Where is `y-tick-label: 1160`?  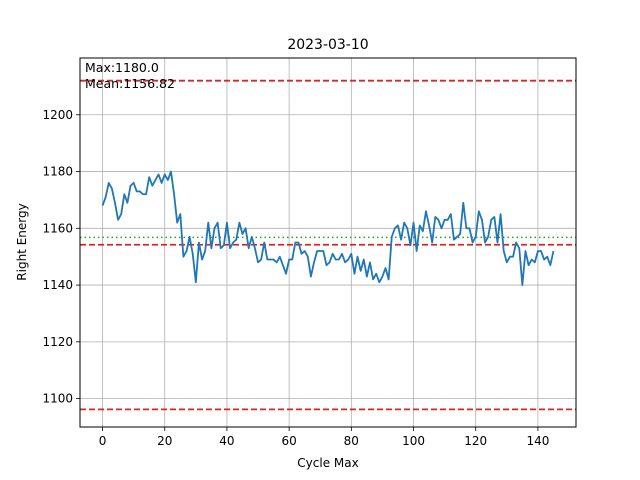 y-tick-label: 1160 is located at coordinates (57, 228).